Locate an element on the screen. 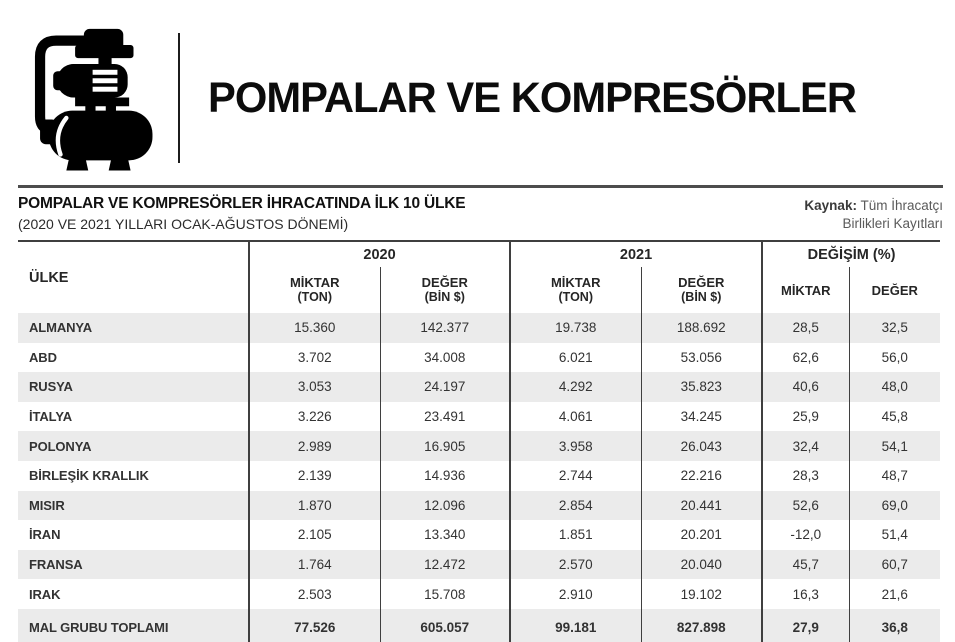 The height and width of the screenshot is (642, 955). value-cell: 60,7 is located at coordinates (894, 565).